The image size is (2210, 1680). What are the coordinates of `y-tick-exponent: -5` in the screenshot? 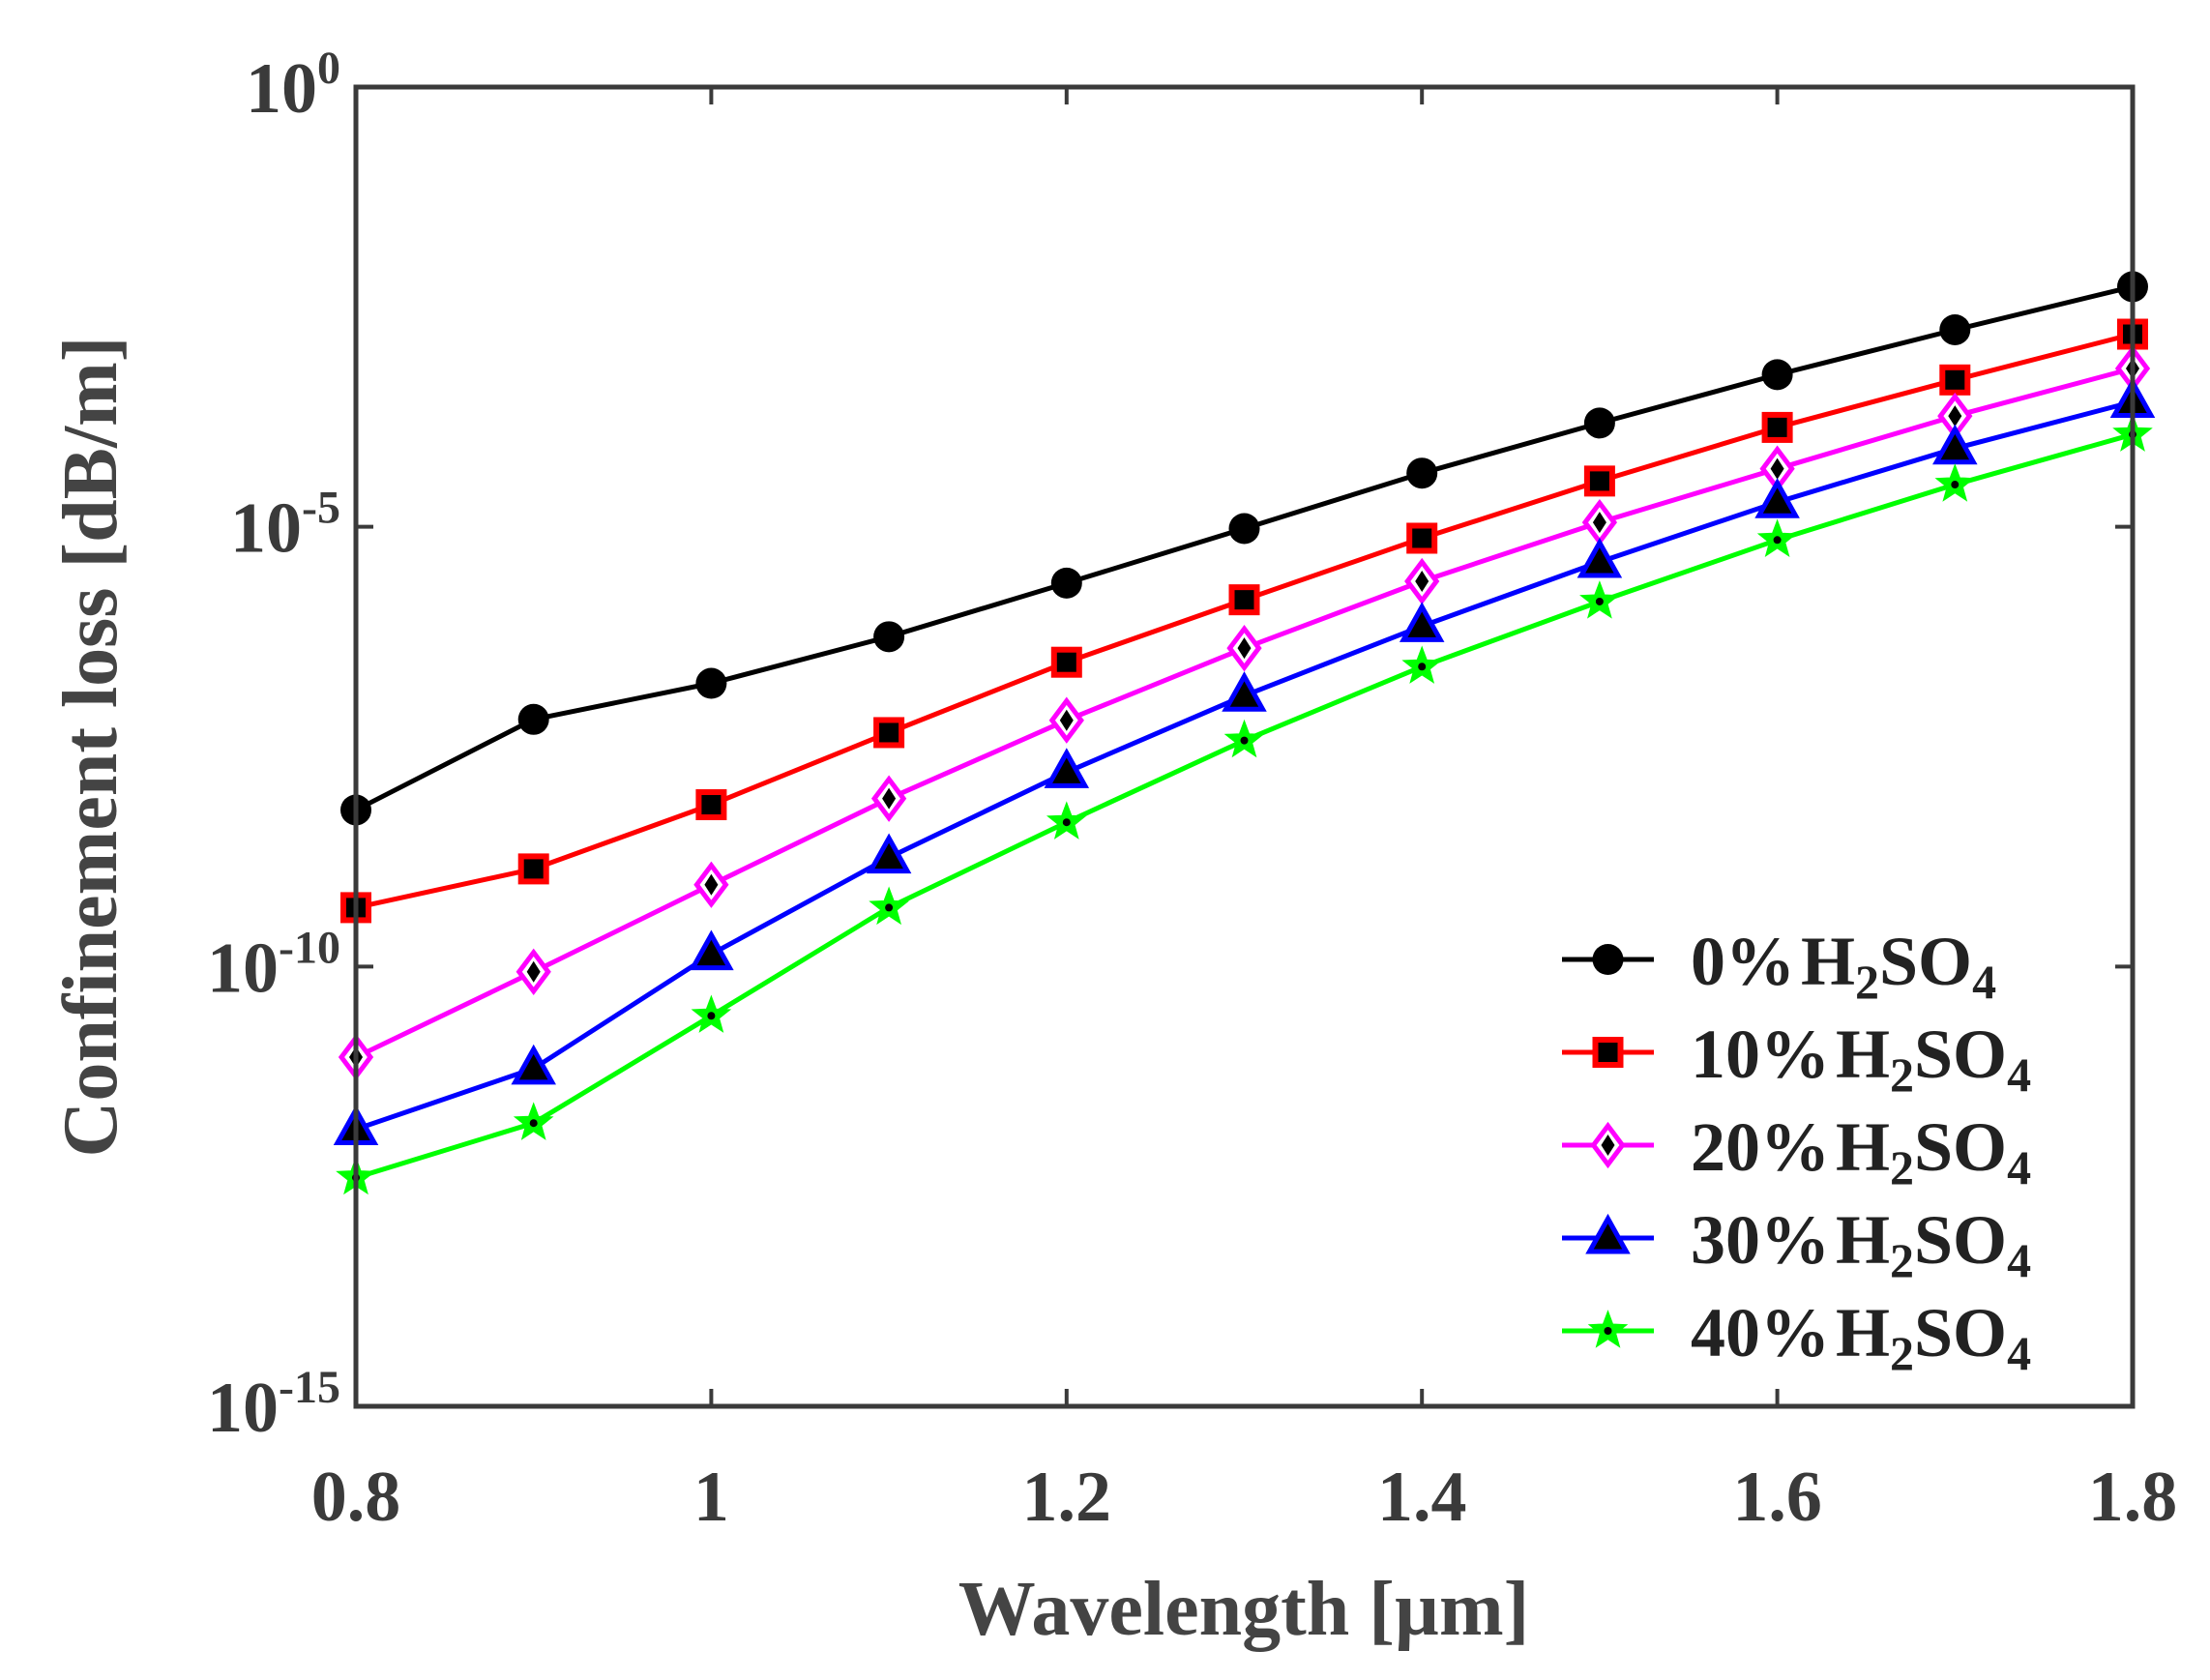 It's located at (321, 509).